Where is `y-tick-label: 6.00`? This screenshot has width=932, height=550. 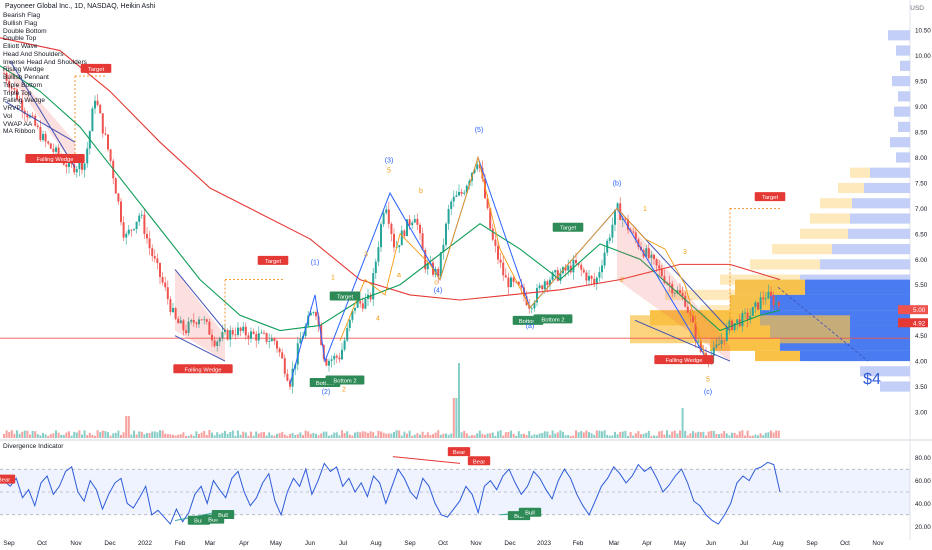
y-tick-label: 6.00 is located at coordinates (921, 260).